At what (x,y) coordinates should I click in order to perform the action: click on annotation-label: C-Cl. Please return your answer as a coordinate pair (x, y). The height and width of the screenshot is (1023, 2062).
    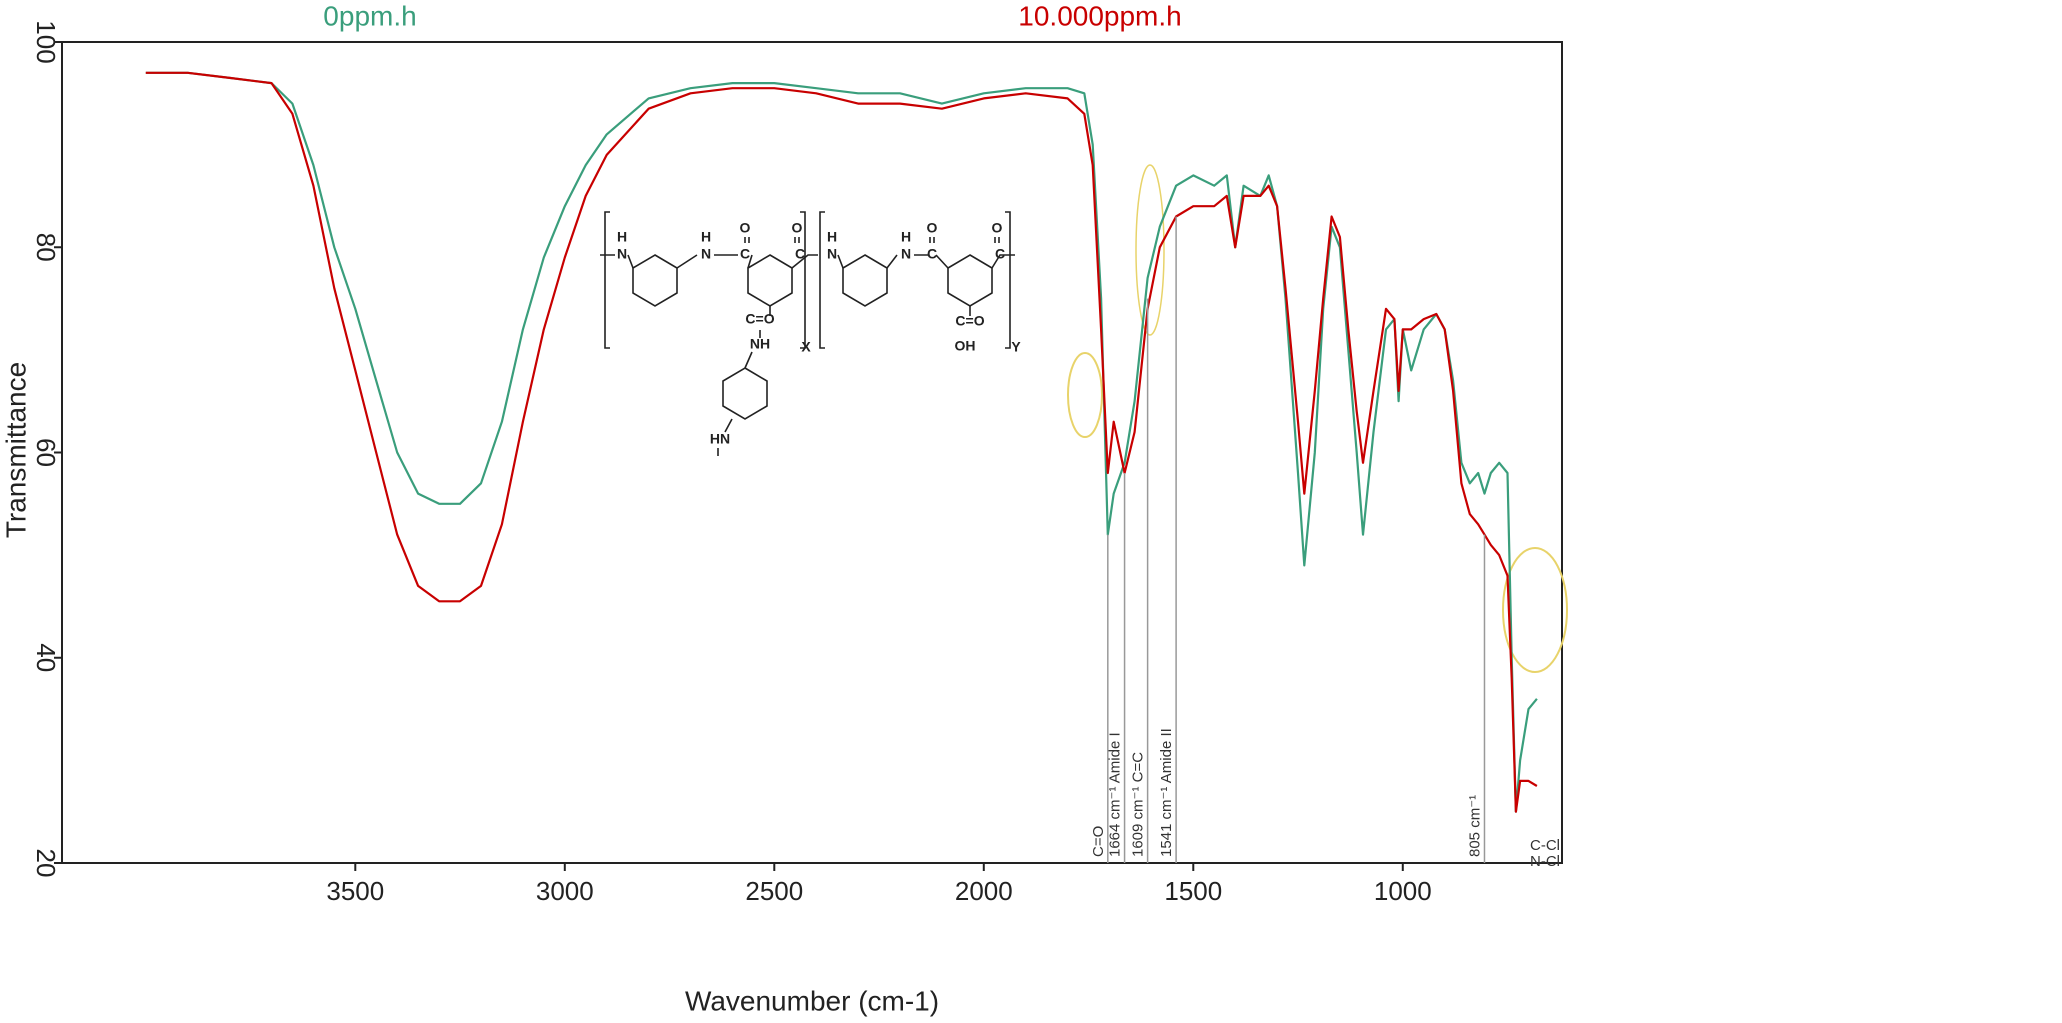
    Looking at the image, I should click on (1545, 845).